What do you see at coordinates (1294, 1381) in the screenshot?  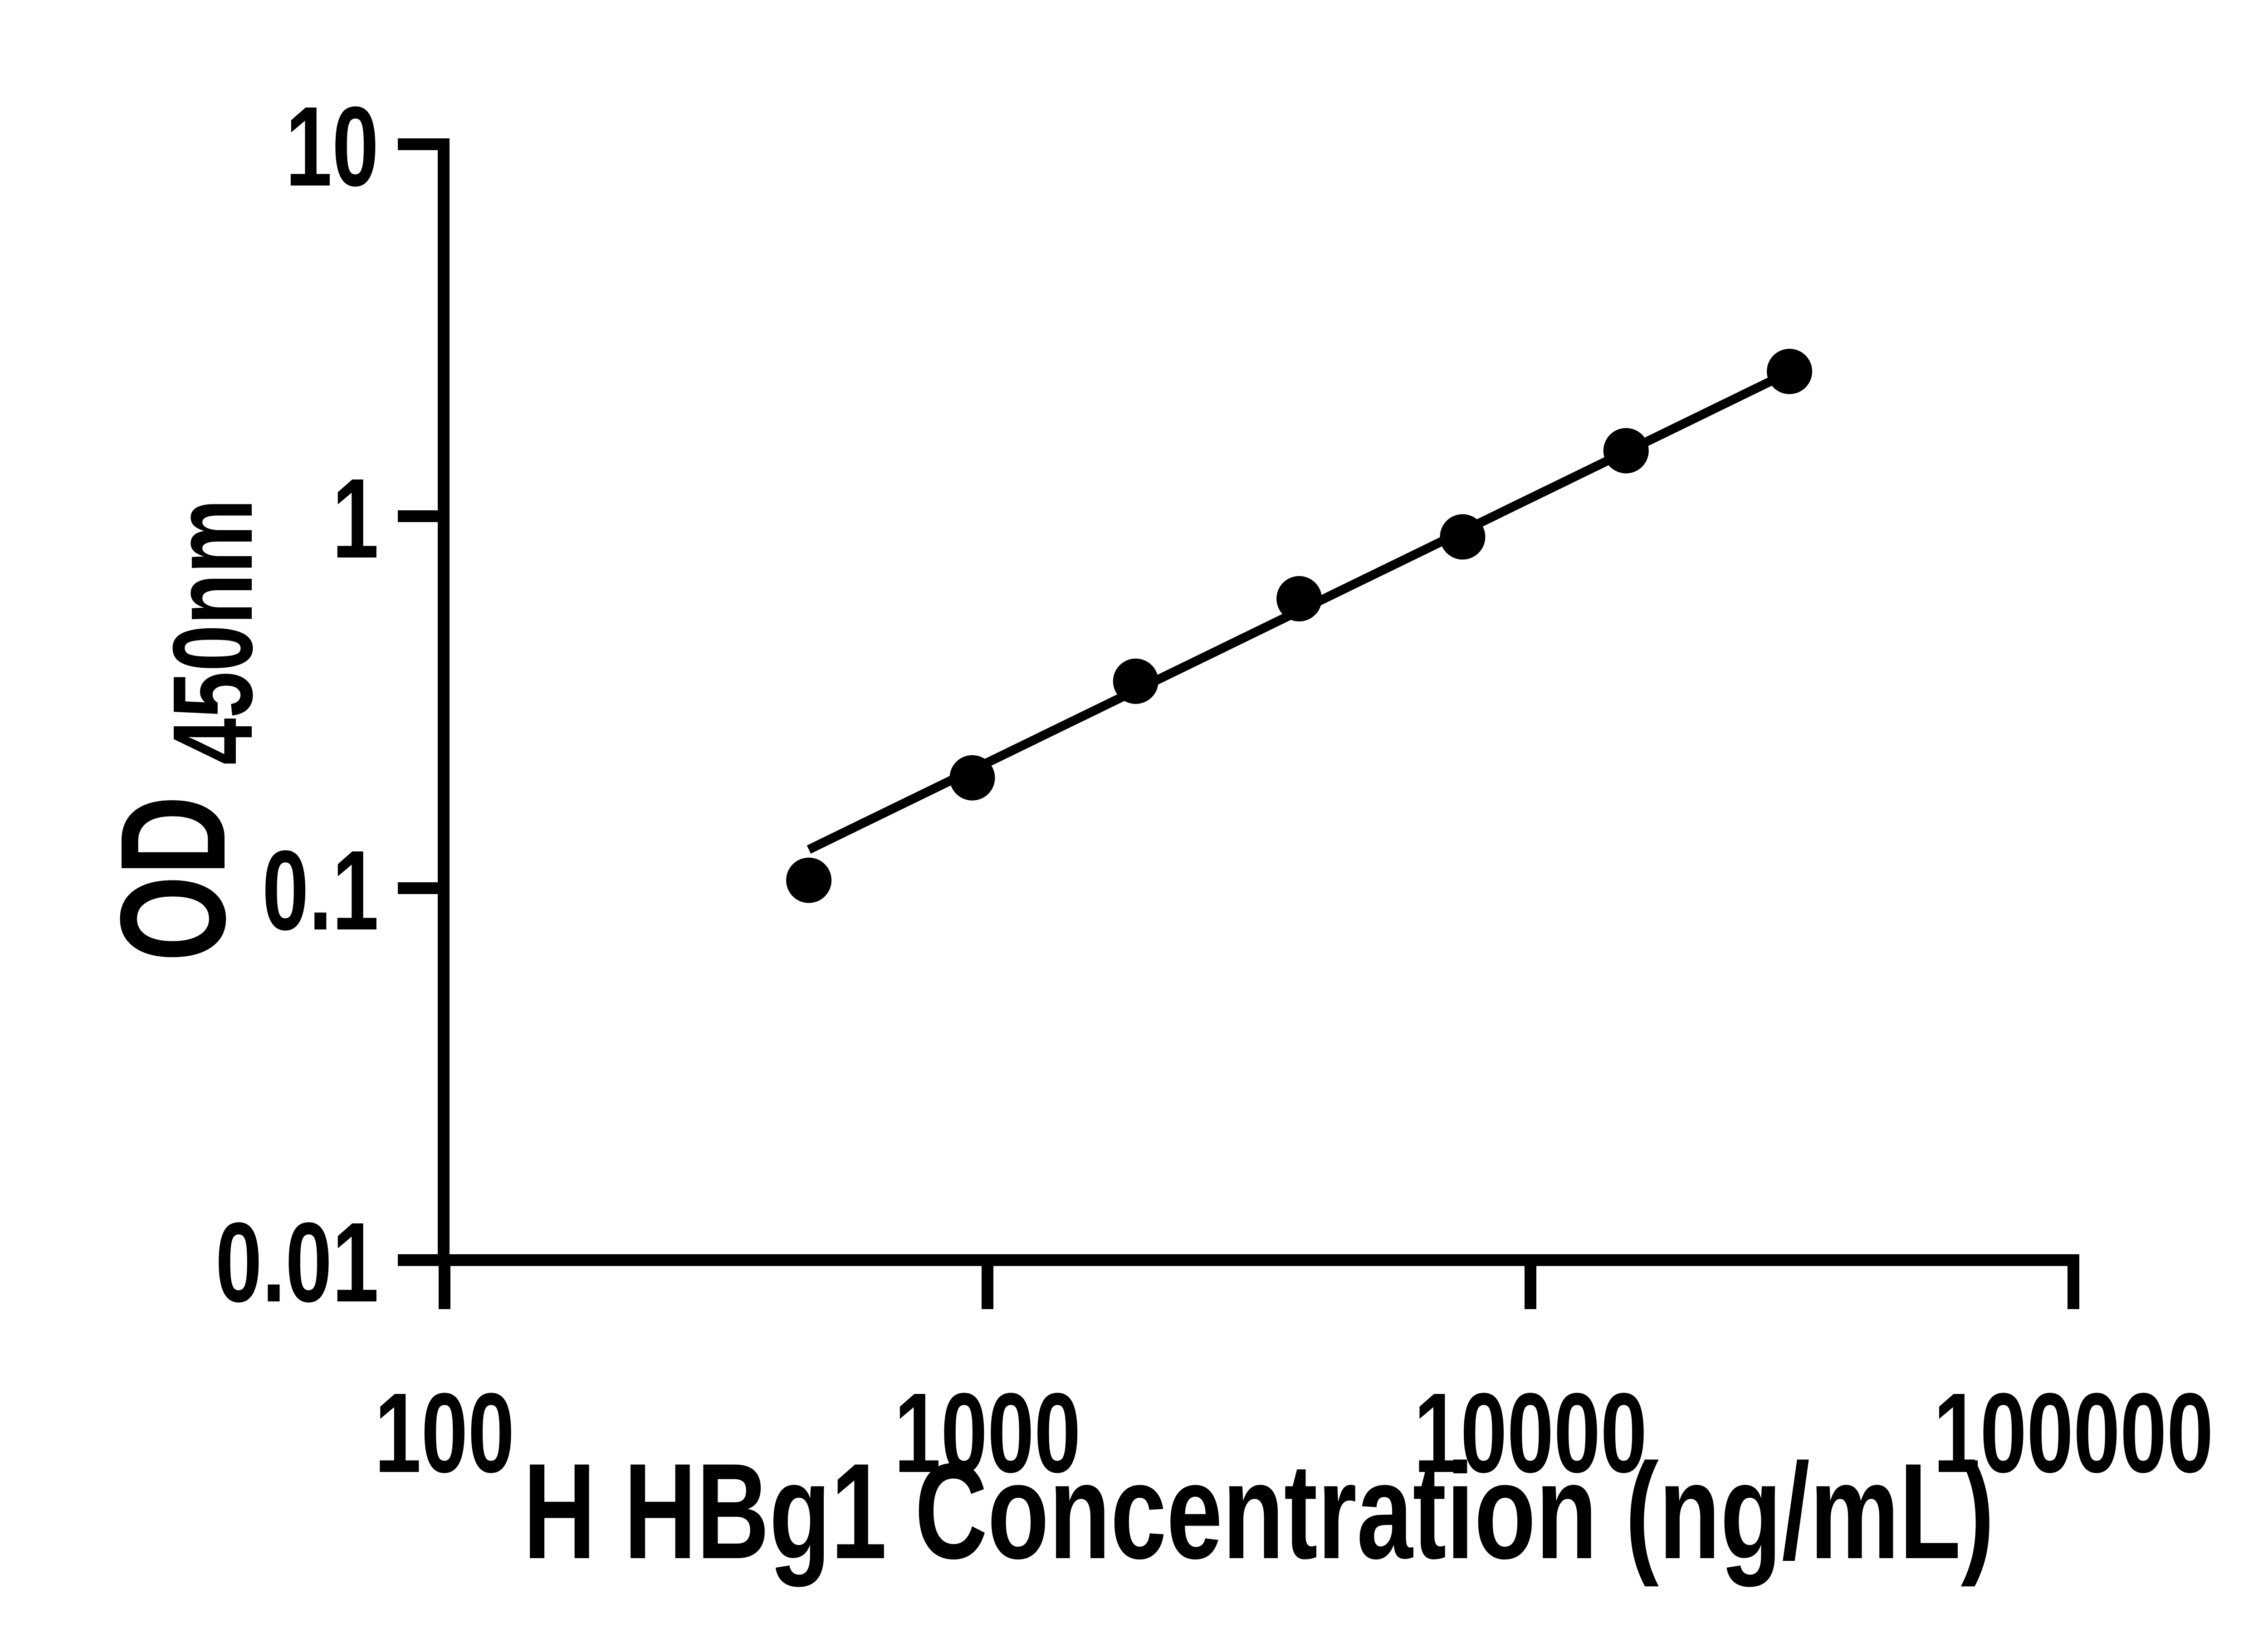 I see `x-axis-ticks: 100 1000 10000 100000` at bounding box center [1294, 1381].